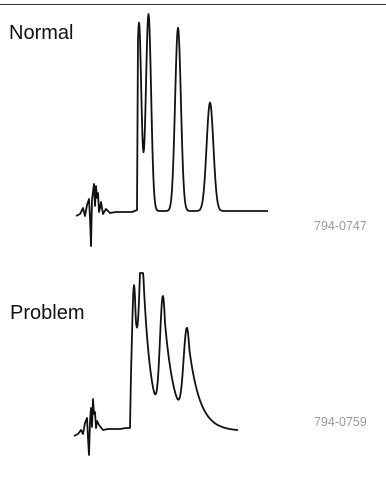 The width and height of the screenshot is (386, 480). What do you see at coordinates (340, 226) in the screenshot?
I see `normal-figure-id: 794-0747` at bounding box center [340, 226].